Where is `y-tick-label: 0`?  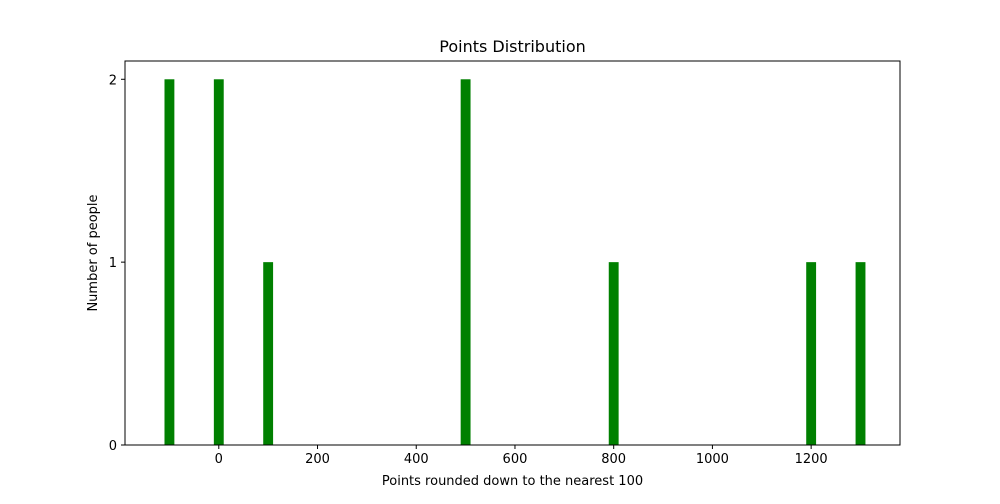 y-tick-label: 0 is located at coordinates (113, 446).